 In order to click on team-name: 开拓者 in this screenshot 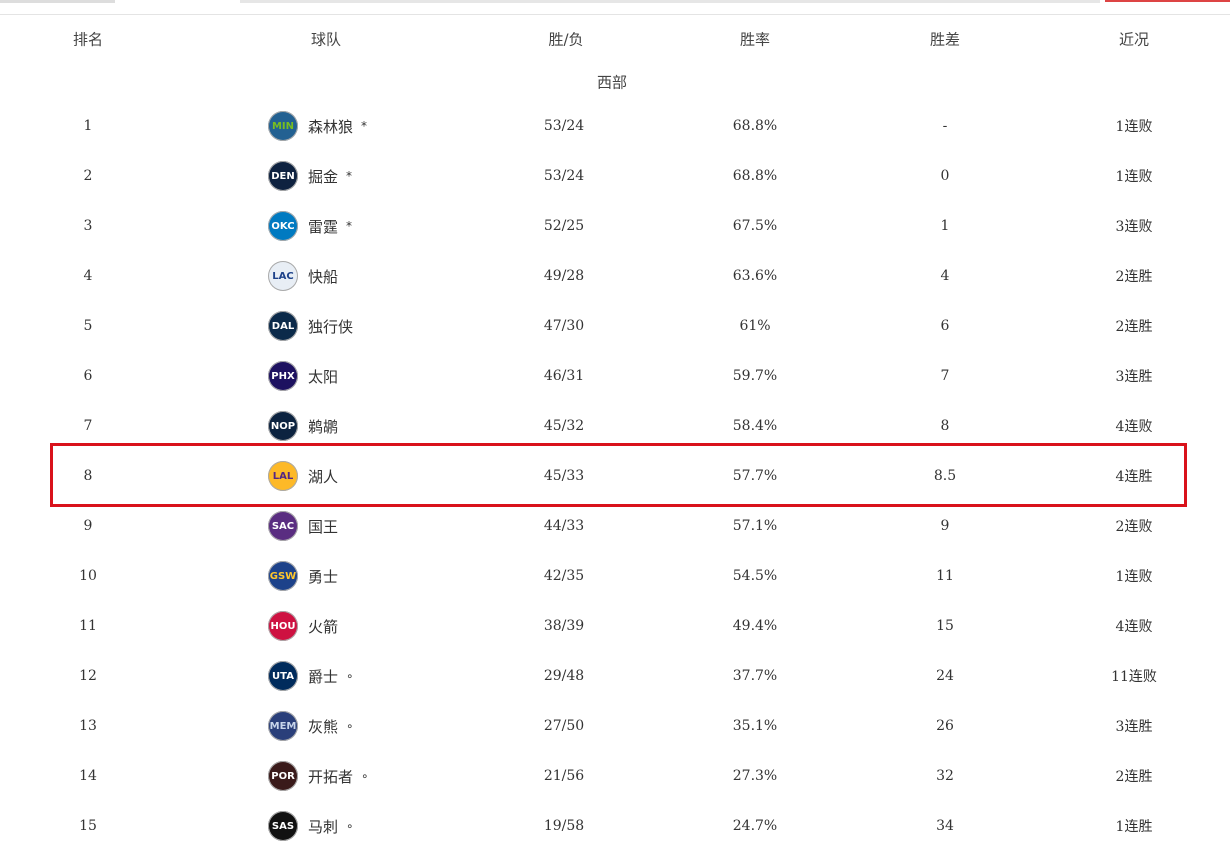, I will do `click(331, 776)`.